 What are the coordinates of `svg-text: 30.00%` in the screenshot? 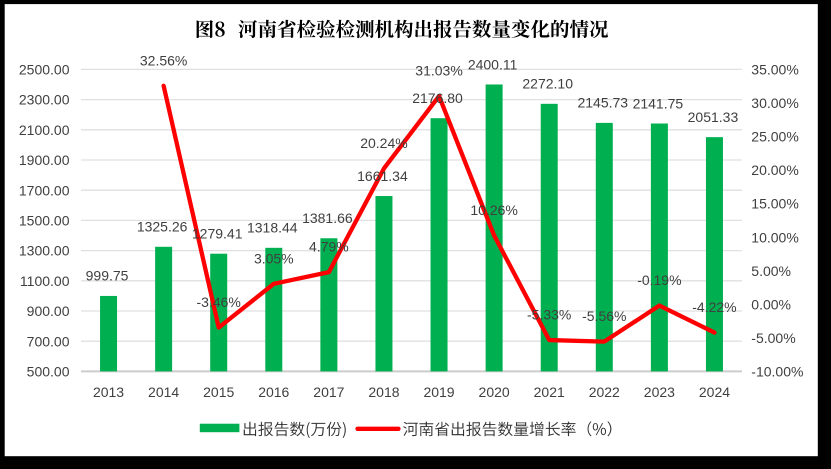 It's located at (774, 103).